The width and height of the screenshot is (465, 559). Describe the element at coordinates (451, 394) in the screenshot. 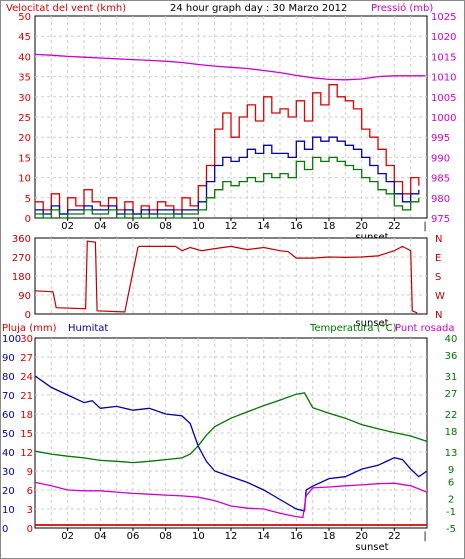

I see `temperature-ytick-label: 27` at that location.